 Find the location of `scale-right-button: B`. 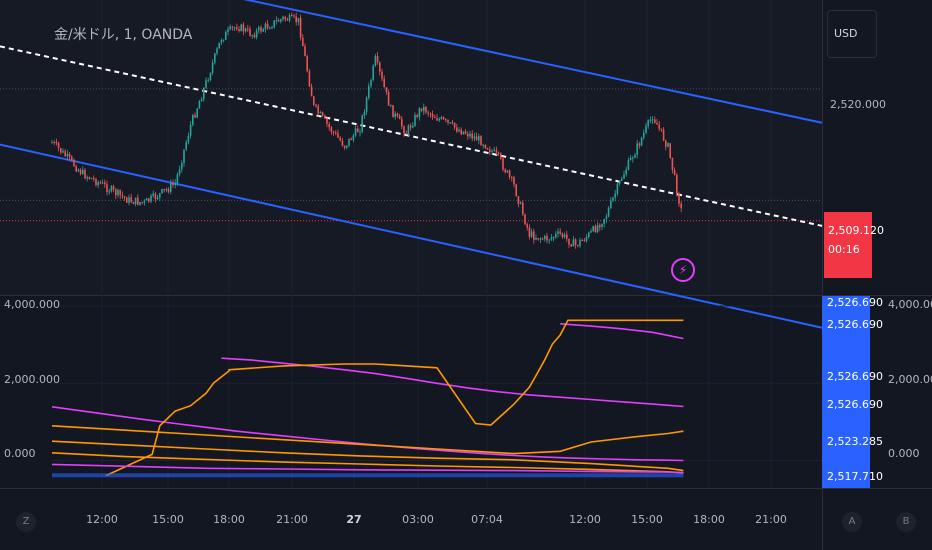

scale-right-button: B is located at coordinates (906, 522).